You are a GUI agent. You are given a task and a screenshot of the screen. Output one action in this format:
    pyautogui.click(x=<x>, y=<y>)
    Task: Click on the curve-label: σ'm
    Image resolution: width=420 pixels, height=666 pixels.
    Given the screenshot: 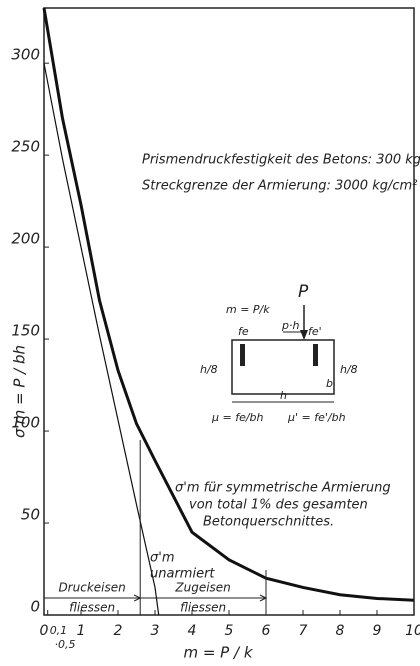 What is the action you would take?
    pyautogui.click(x=162, y=558)
    